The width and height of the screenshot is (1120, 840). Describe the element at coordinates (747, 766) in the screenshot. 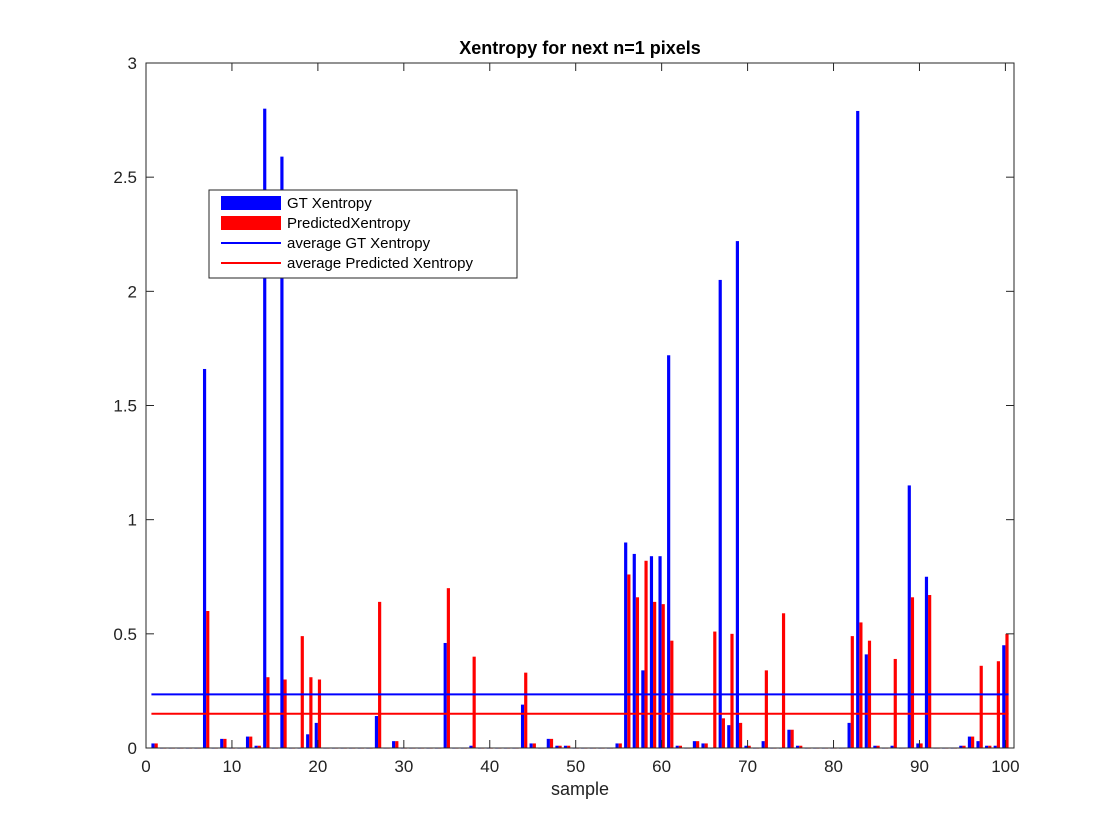

I see `x-tick-label: 70` at that location.